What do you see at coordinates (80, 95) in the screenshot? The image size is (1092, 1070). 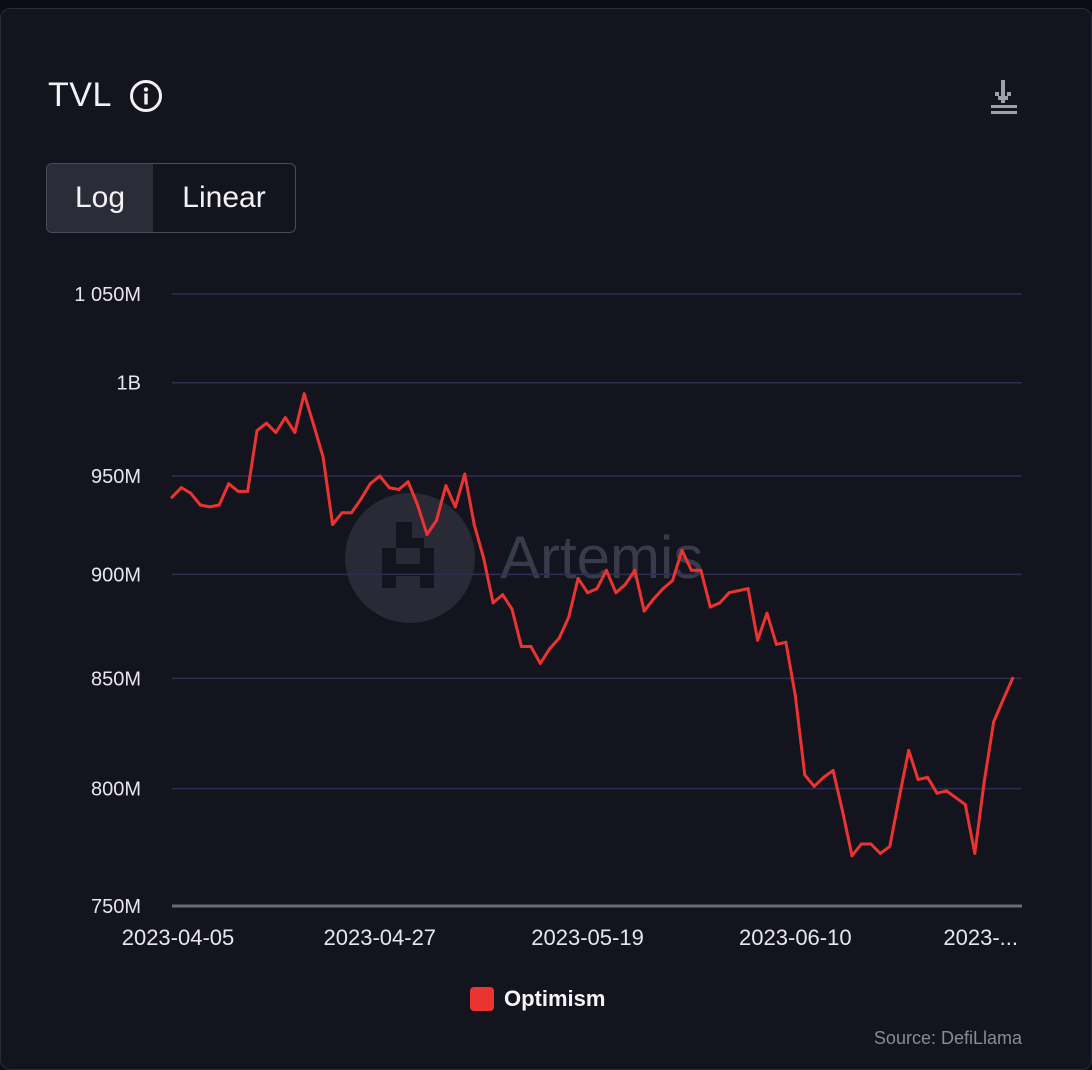 I see `chart-title: TVL` at bounding box center [80, 95].